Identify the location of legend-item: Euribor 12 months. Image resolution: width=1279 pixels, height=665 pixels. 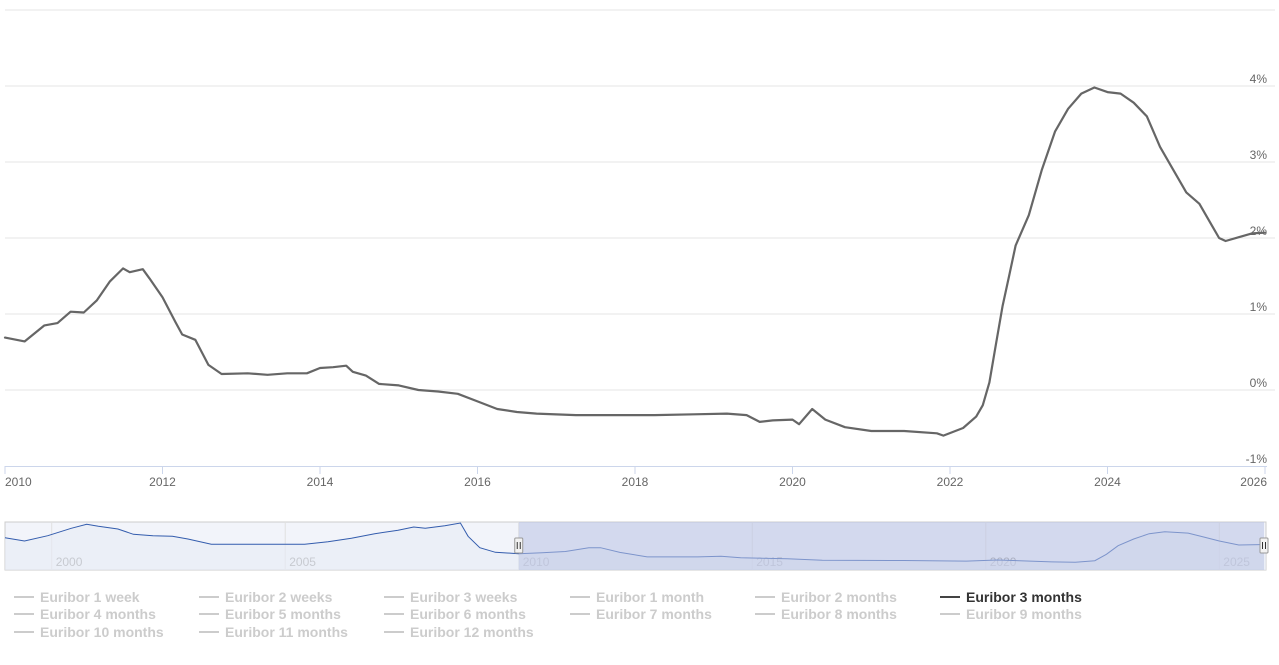
(459, 632).